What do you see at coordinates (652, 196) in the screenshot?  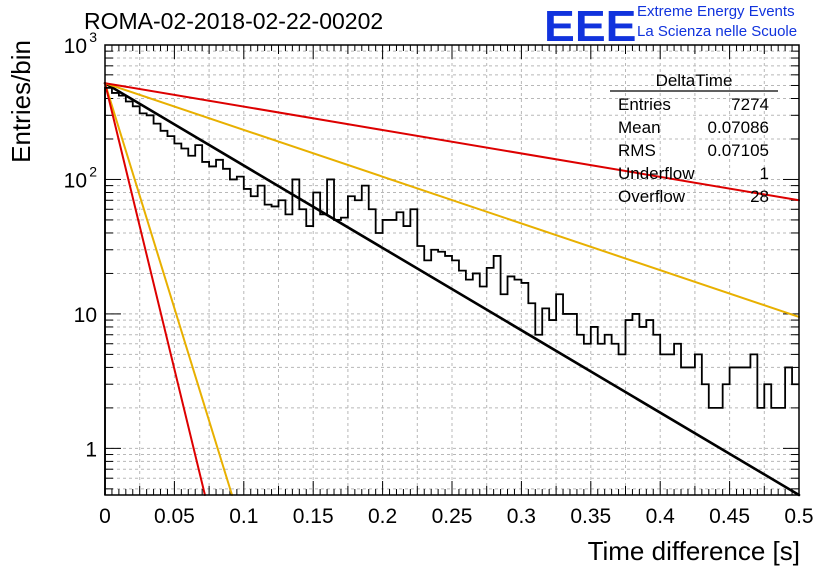 I see `stats-label: Overflow` at bounding box center [652, 196].